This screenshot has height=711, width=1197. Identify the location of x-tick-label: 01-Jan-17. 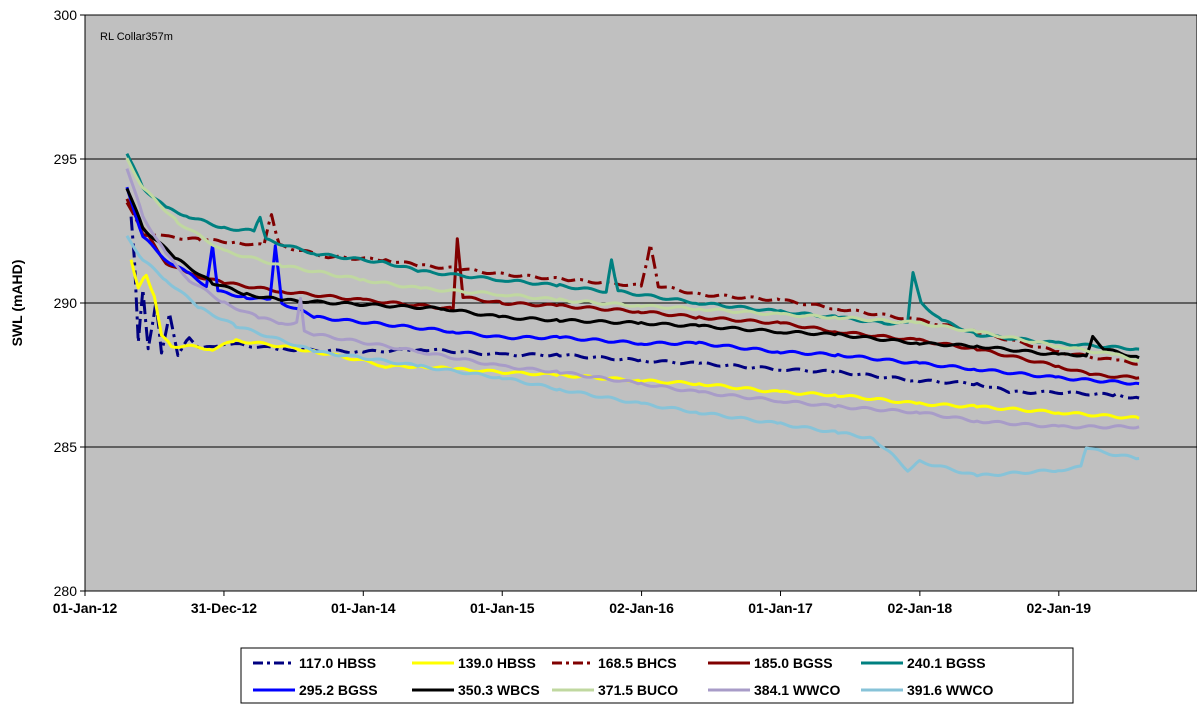
(780, 608).